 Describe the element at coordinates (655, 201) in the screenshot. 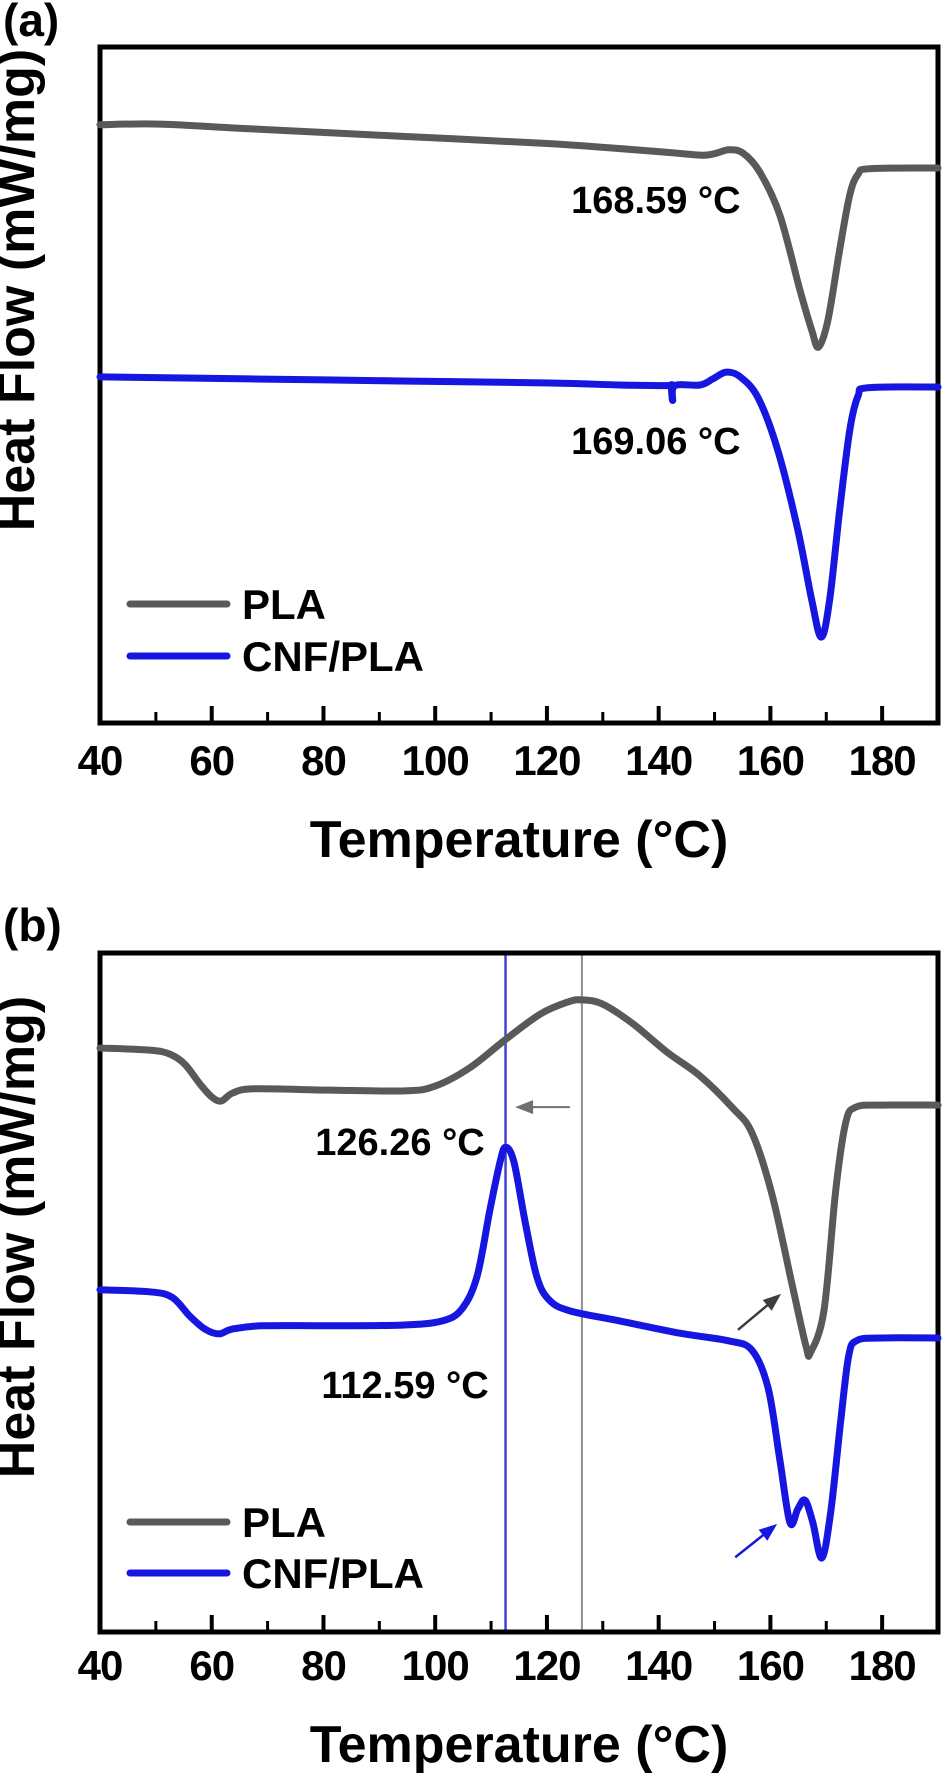

I see `peak-temperature-label: 168.59 °C` at that location.